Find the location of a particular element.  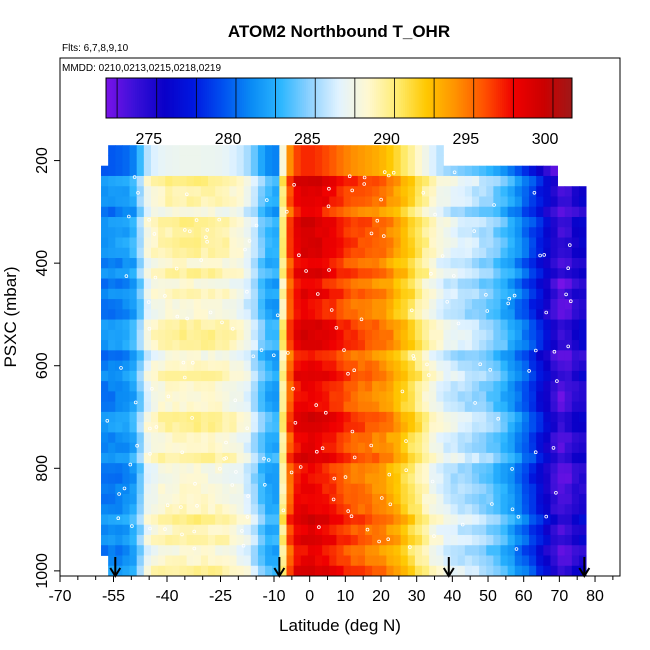

y-tick-label: 200 is located at coordinates (42, 160).